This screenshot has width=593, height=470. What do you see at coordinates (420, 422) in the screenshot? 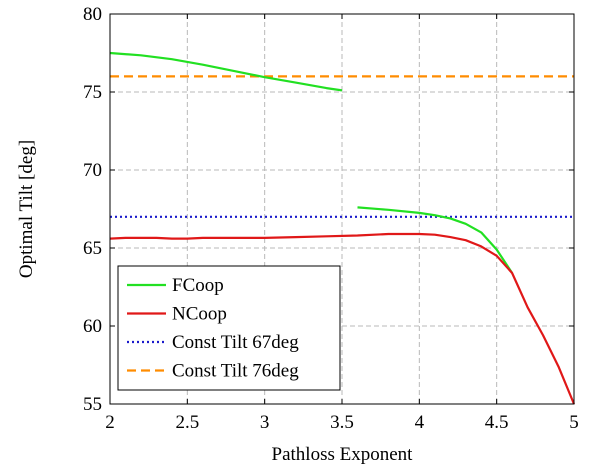
I see `x-tick-label: 4` at bounding box center [420, 422].